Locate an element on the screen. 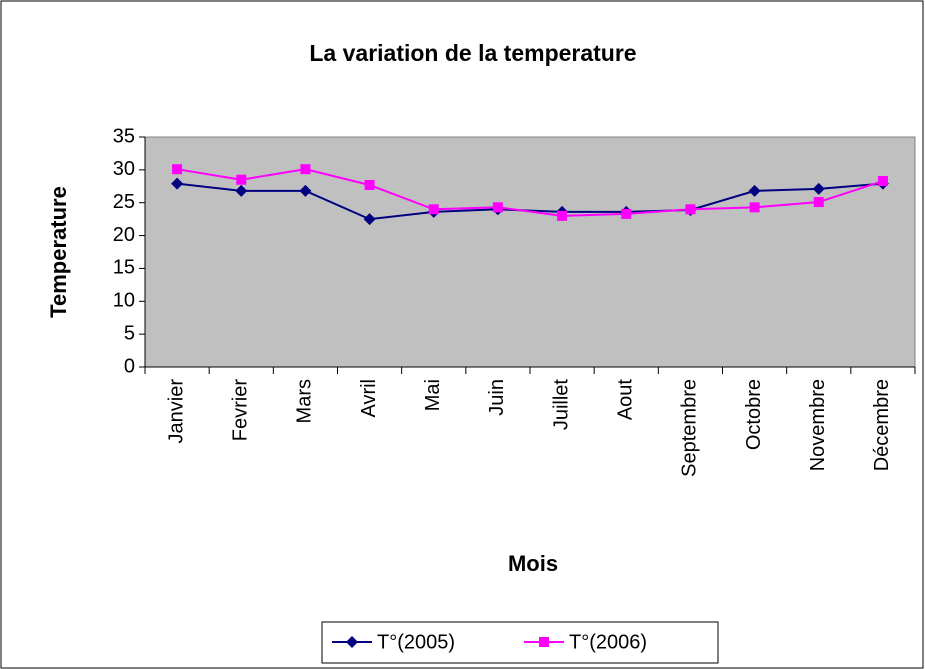 The width and height of the screenshot is (925, 669). legend-box is located at coordinates (520, 642).